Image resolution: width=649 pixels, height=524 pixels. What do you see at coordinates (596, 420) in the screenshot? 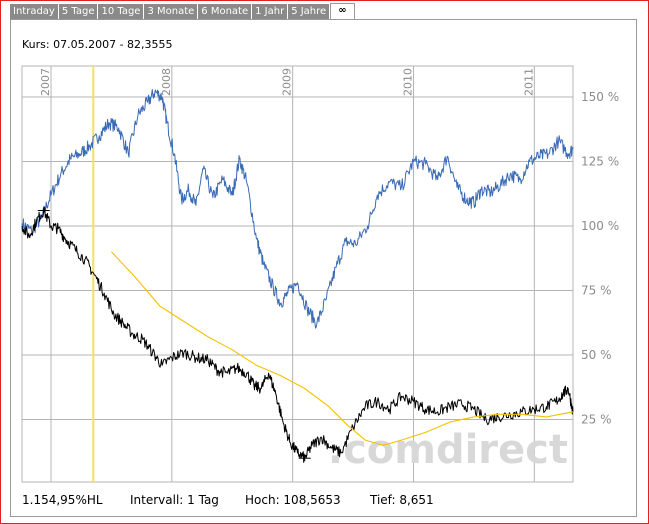
I see `y-tick-label: 25 %` at bounding box center [596, 420].